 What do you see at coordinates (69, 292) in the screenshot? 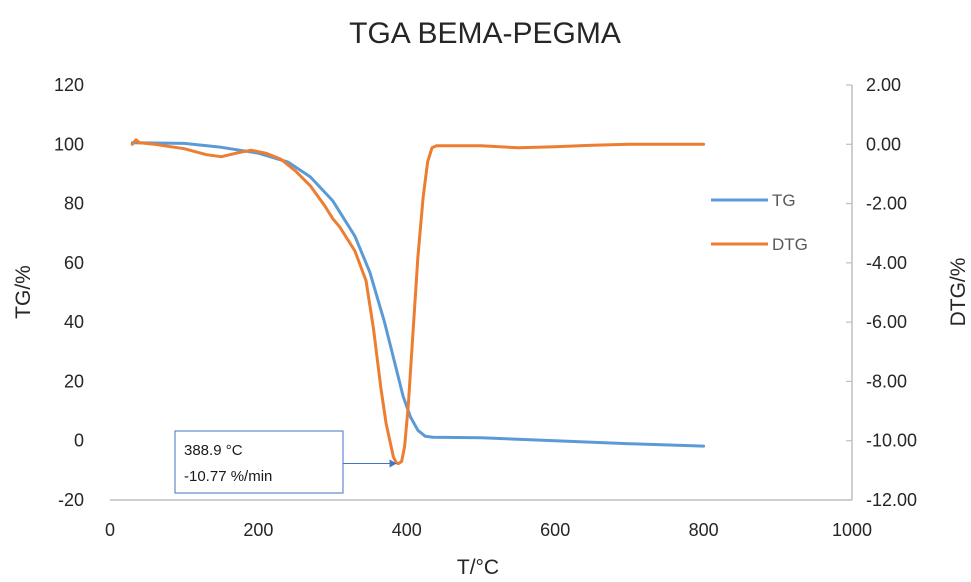
I see `left-tick-labels: -20 0 20 40 60 80 100 120` at bounding box center [69, 292].